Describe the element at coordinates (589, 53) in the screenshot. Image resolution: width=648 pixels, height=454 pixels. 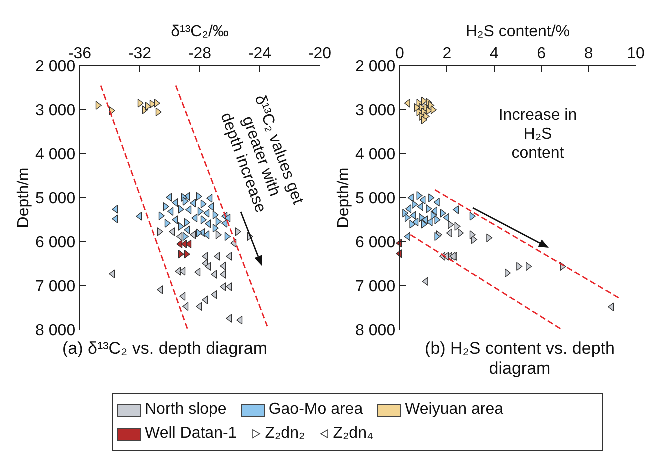
I see `x-tick-label: 8` at that location.